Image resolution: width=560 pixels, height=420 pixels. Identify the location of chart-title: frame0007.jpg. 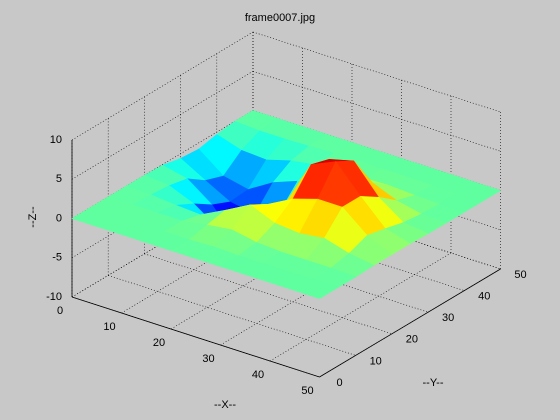
(280, 18).